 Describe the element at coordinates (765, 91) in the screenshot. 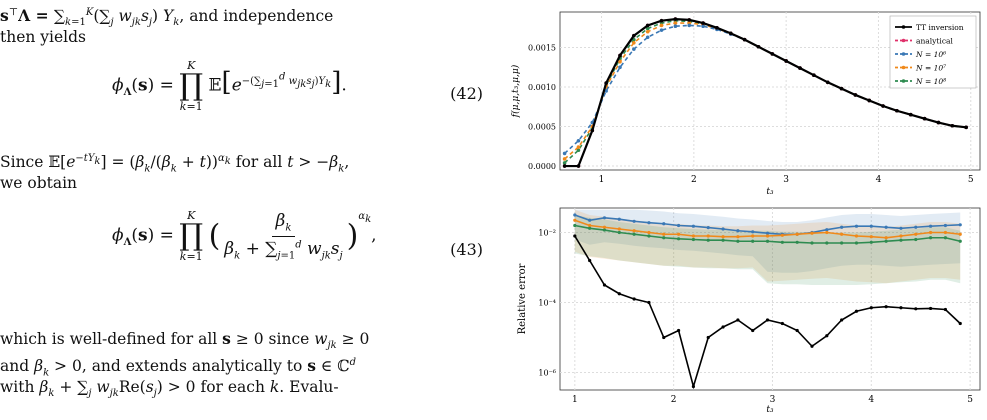

I see `series-line` at that location.